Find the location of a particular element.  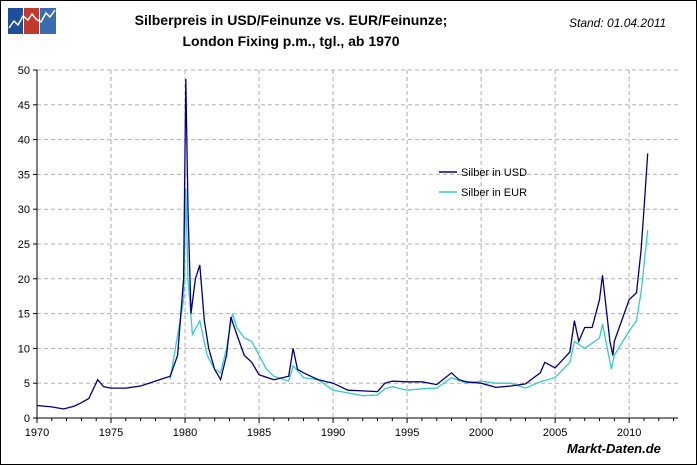

y-tick-label: 20 is located at coordinates (24, 280).